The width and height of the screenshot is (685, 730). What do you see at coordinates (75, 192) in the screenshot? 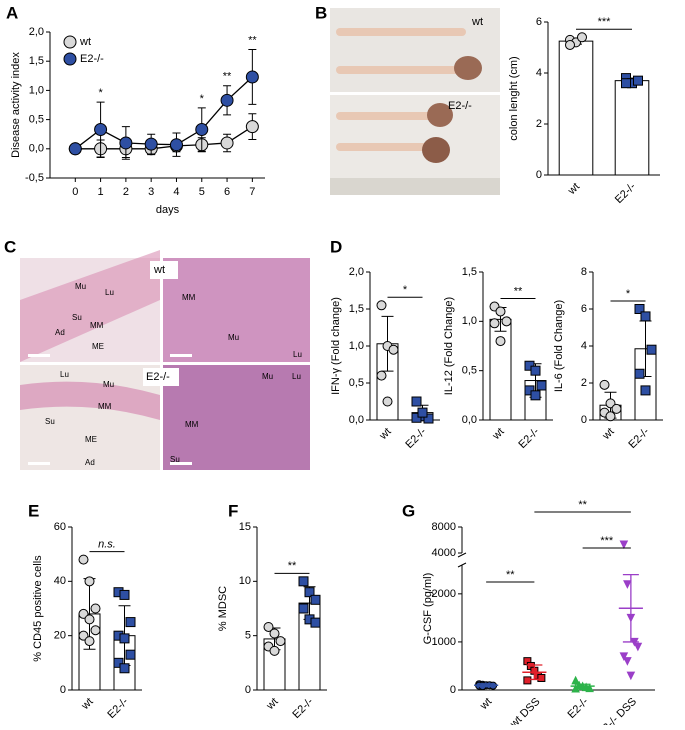
I see `x-tick-label: 0` at bounding box center [75, 192].